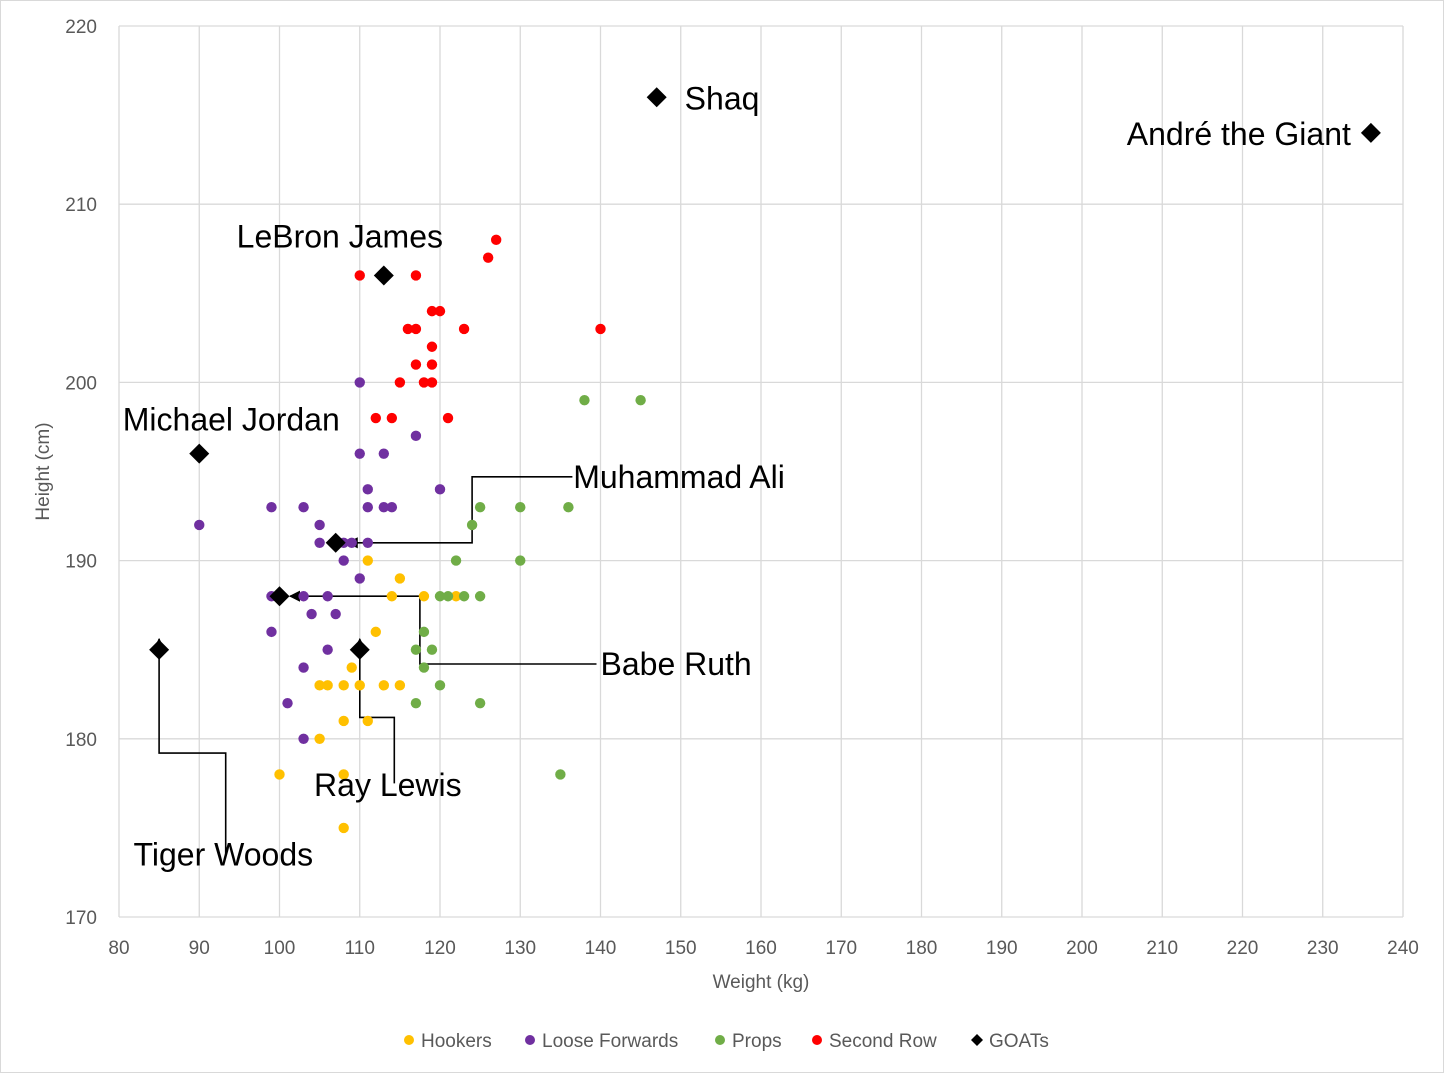 This screenshot has width=1444, height=1074. I want to click on legend-item-second-row: Second Row, so click(874, 1041).